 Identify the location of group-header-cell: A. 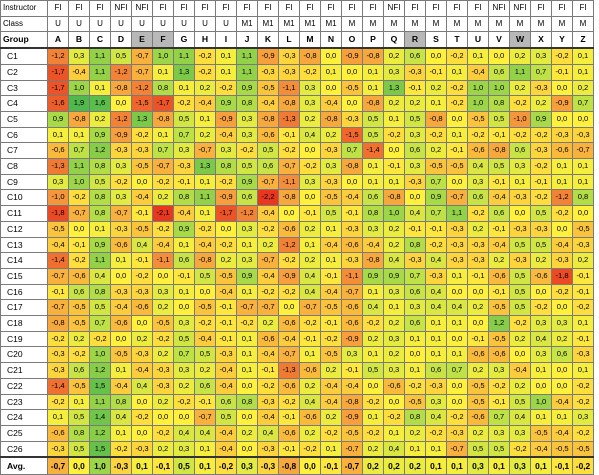
(58, 40).